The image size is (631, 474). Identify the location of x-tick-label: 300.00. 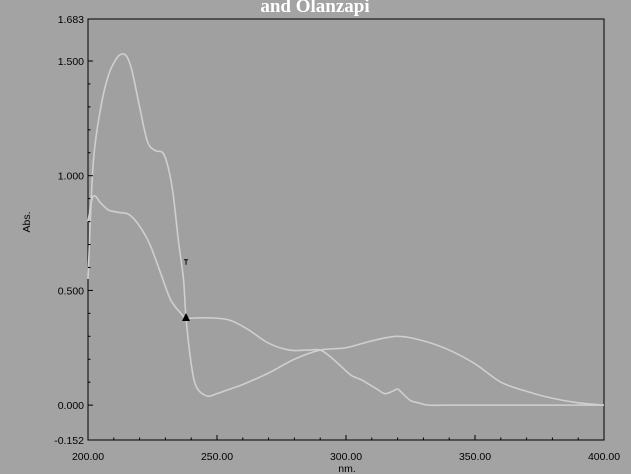
(346, 457).